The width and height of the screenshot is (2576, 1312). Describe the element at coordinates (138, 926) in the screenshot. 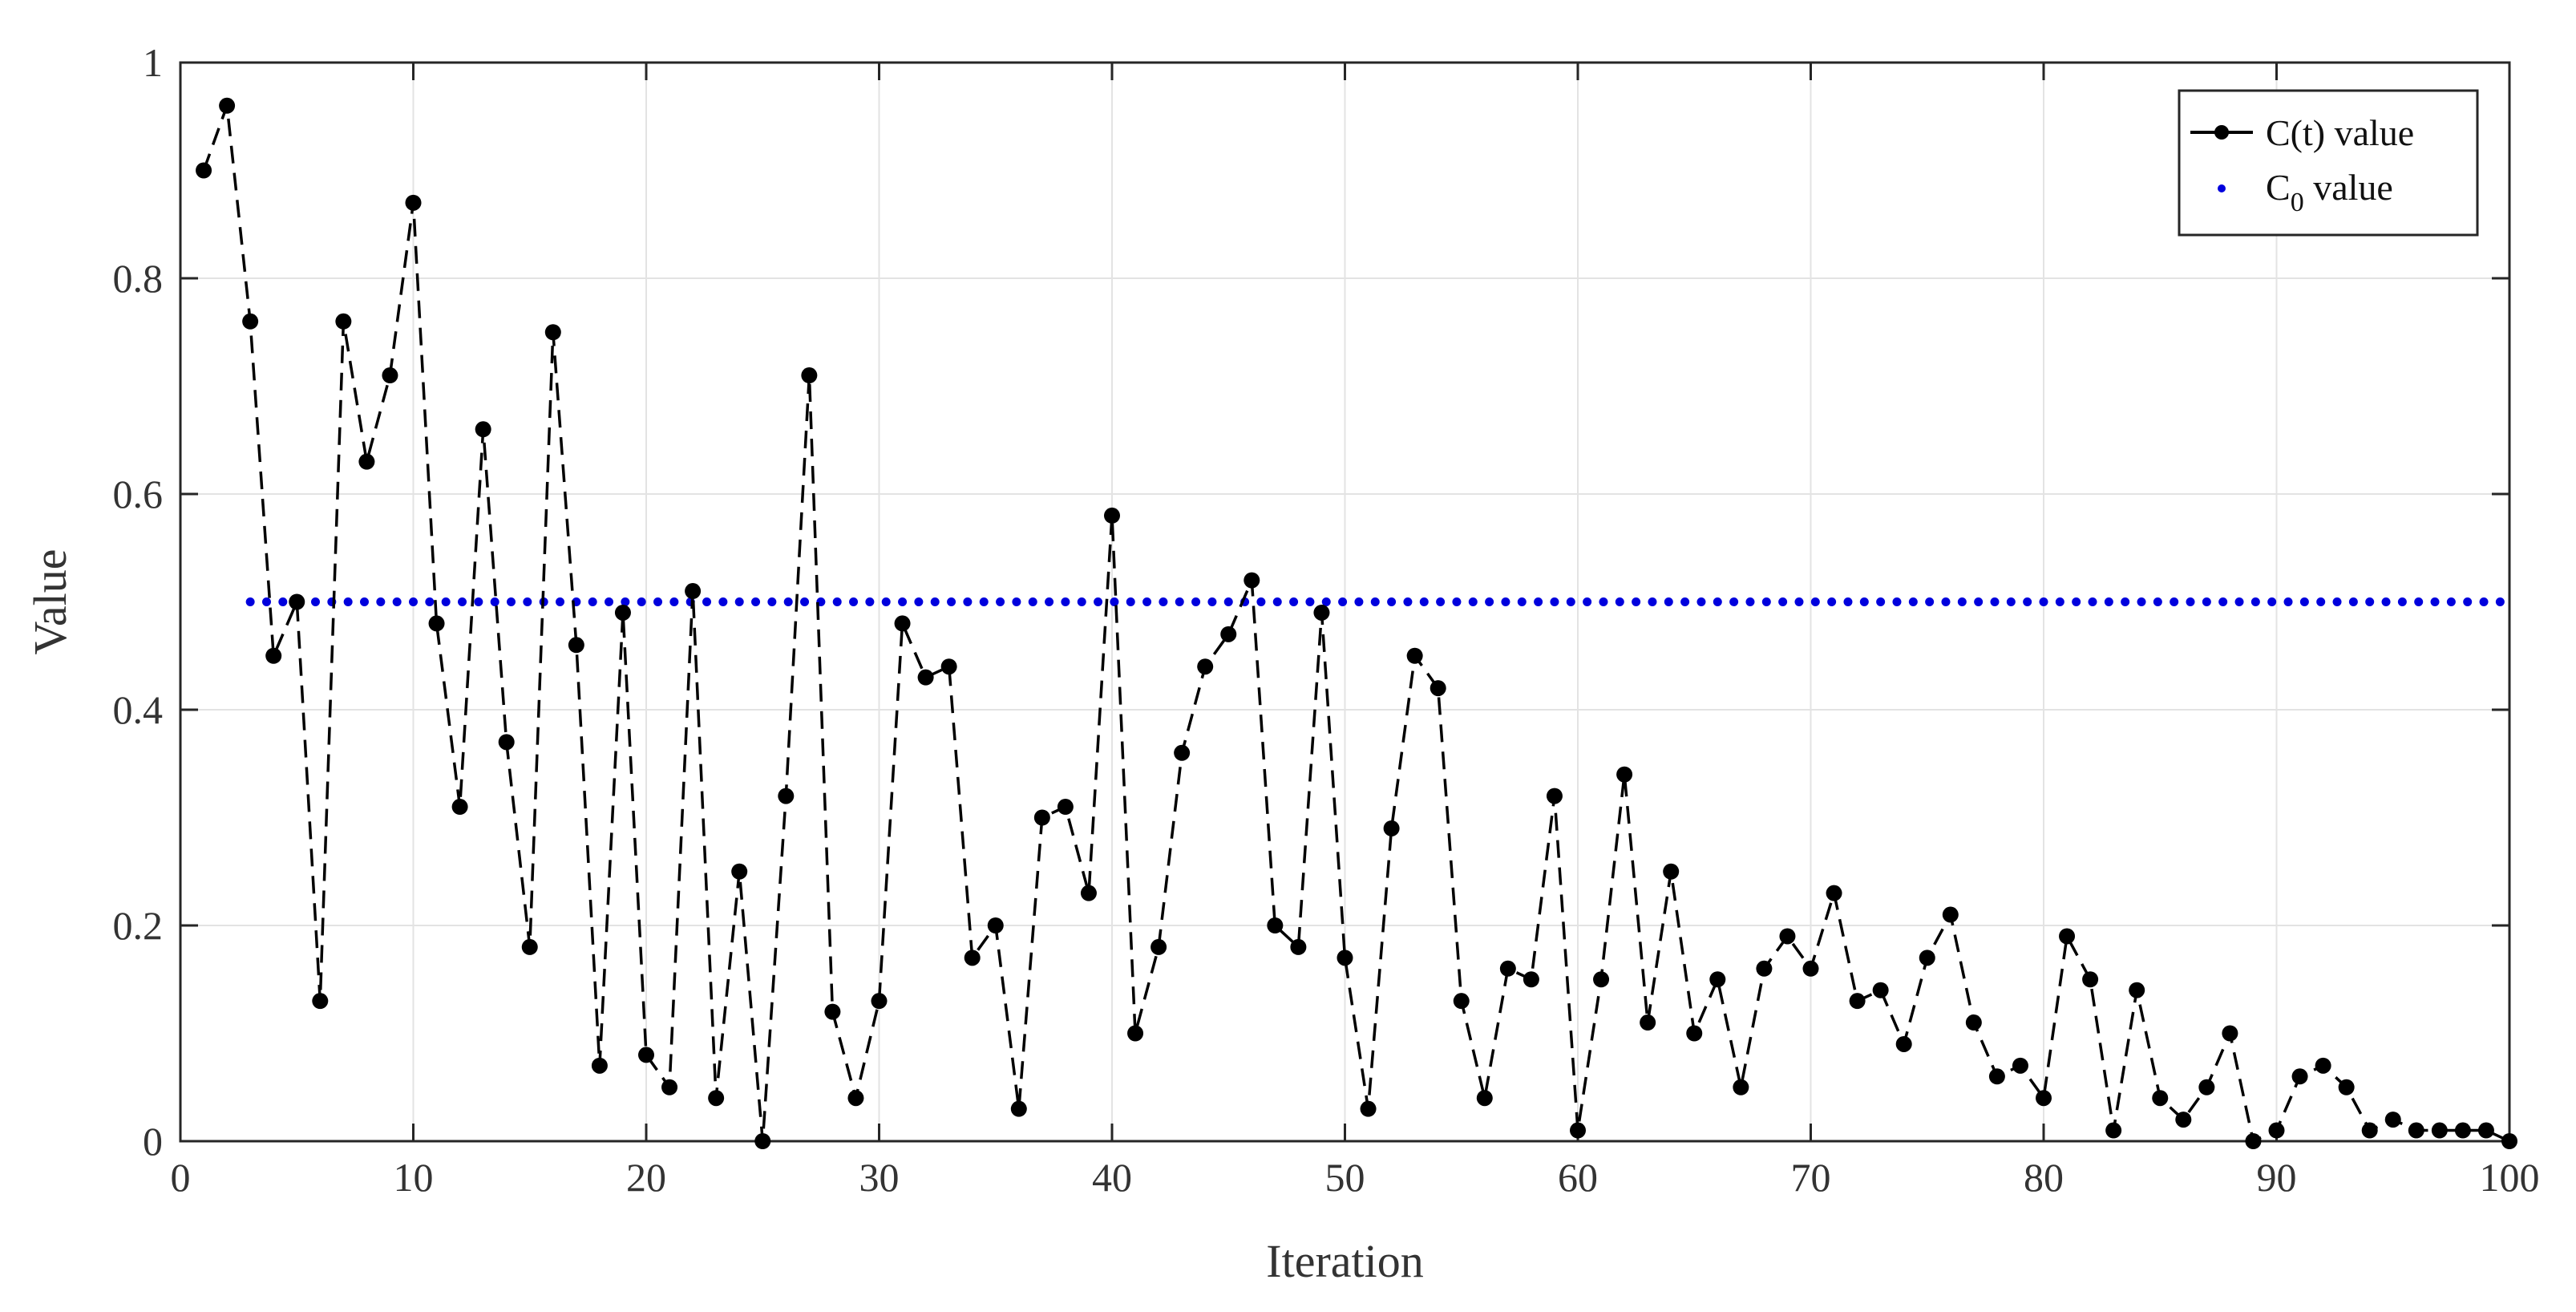

I see `y-tick-label: 0.2` at that location.